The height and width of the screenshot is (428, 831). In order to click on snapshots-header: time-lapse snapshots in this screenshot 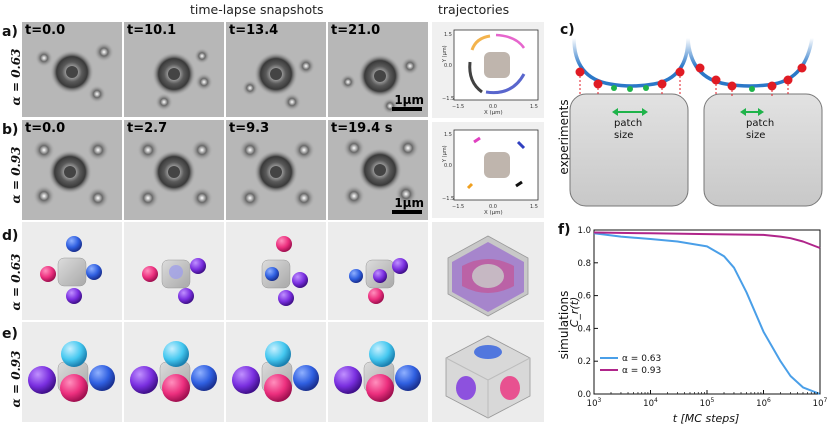, I will do `click(257, 9)`.